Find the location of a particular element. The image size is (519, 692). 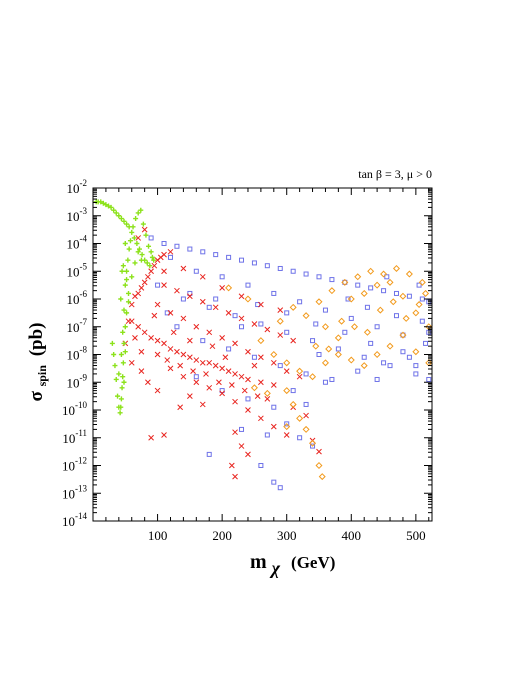

y-tick-label: 10-13 is located at coordinates (74, 492).